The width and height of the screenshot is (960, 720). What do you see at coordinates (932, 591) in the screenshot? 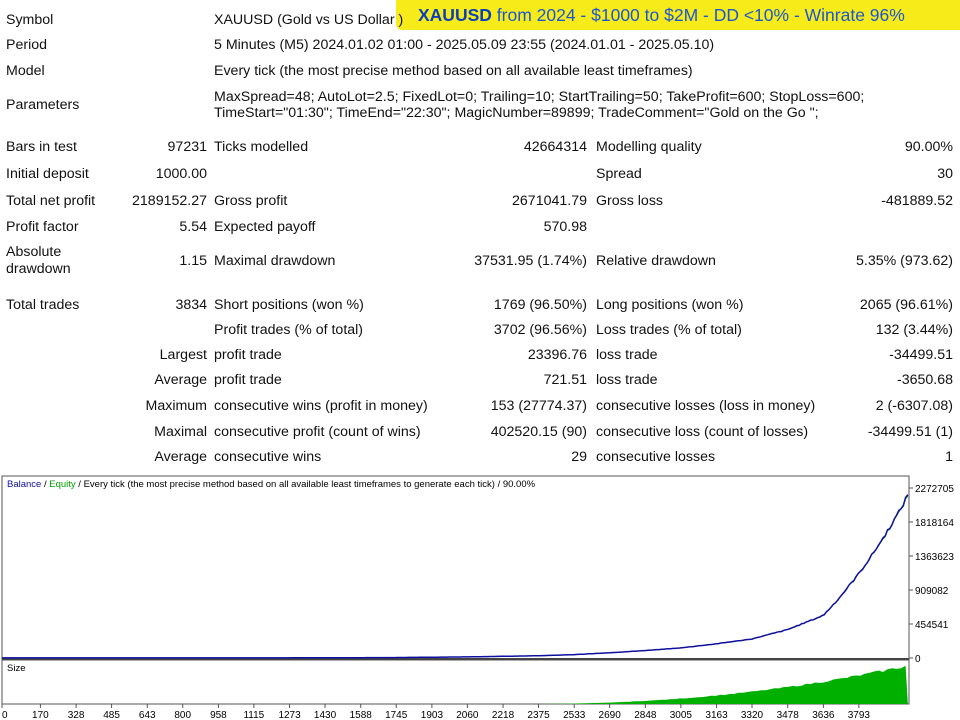
I see `y-tick-label: 909082` at bounding box center [932, 591].